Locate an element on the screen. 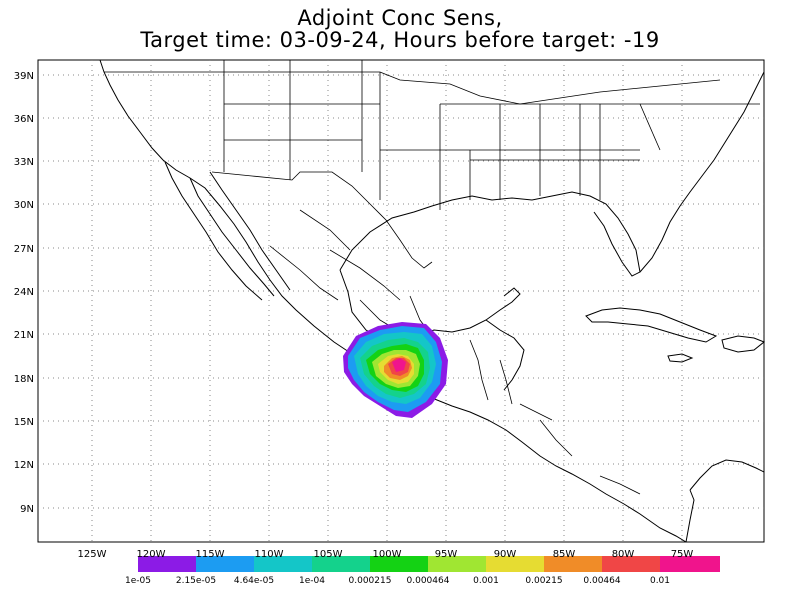 The image size is (800, 600). sensitivity-field is located at coordinates (395, 370).